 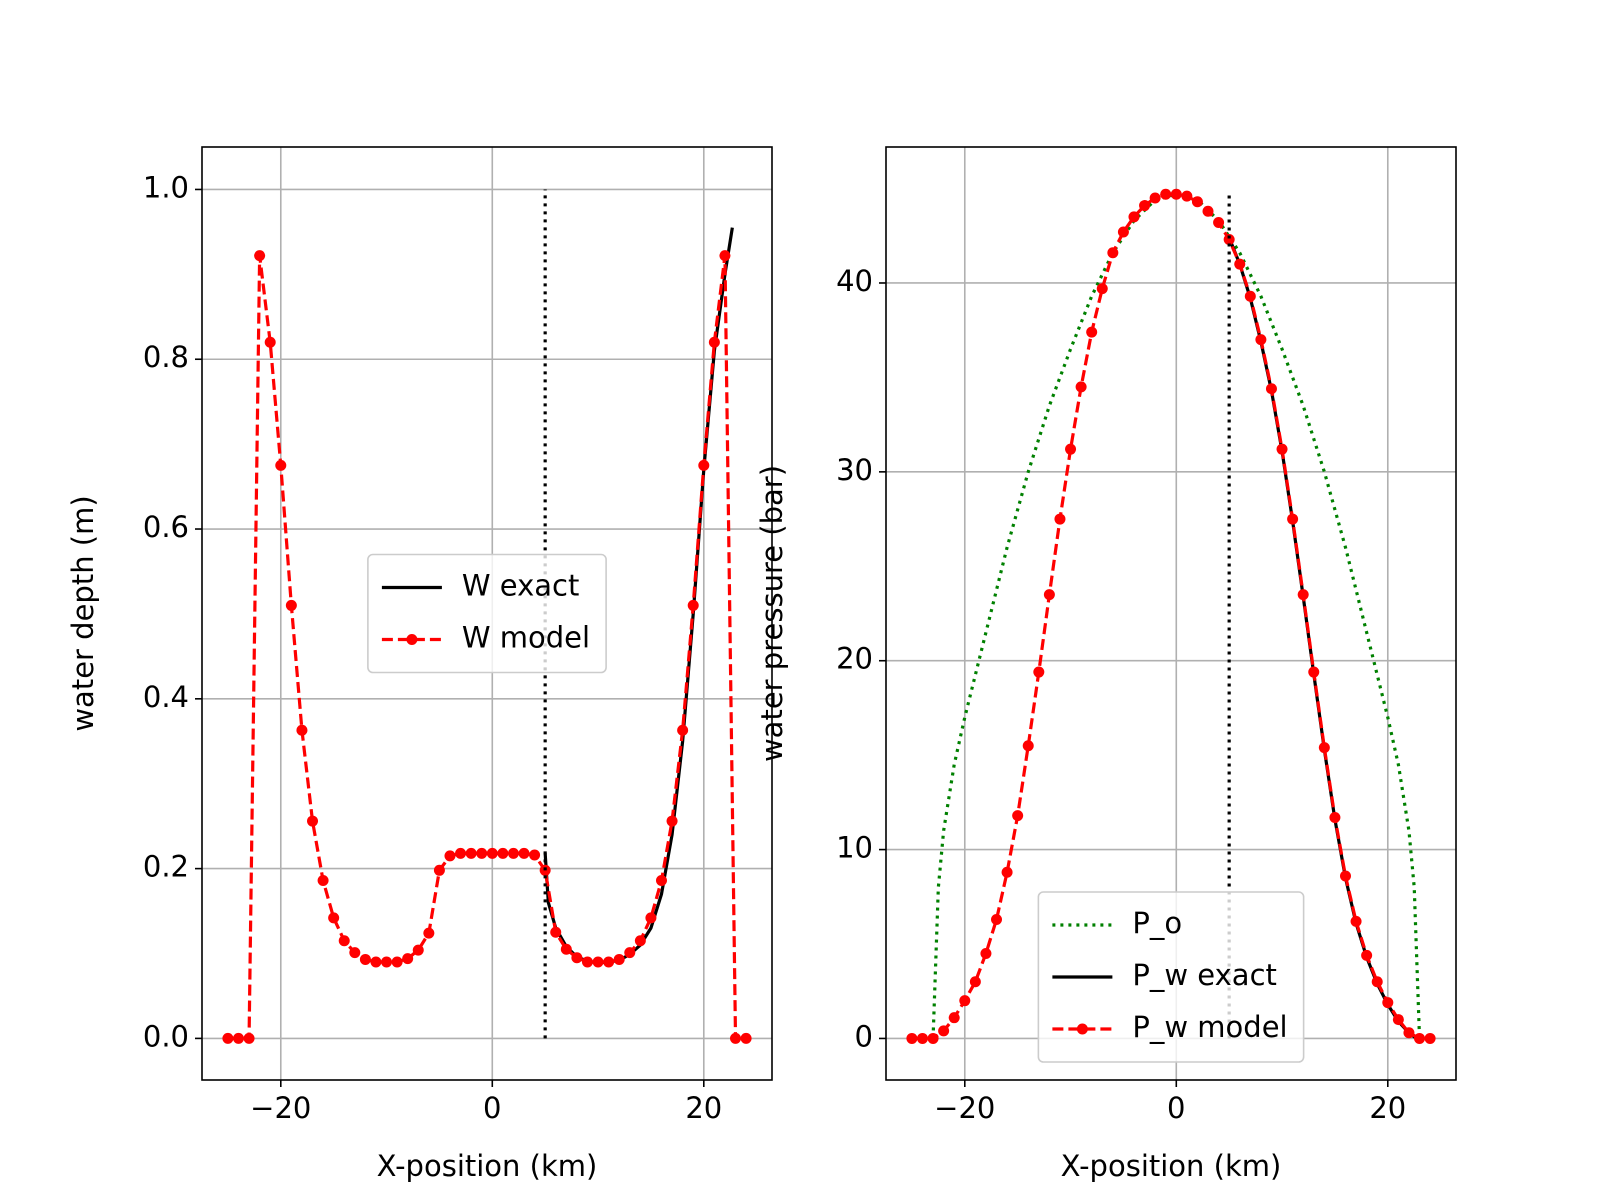 I want to click on x-tick-label: 20, so click(x=703, y=1108).